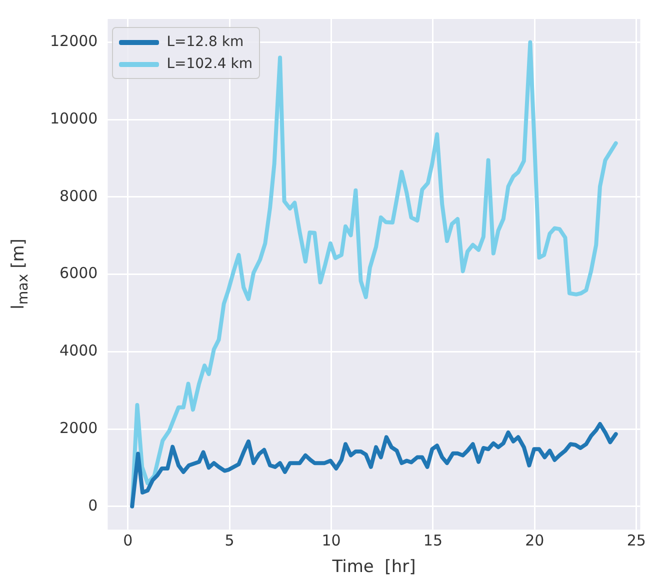 This screenshot has height=586, width=649. What do you see at coordinates (209, 64) in the screenshot?
I see `legend-label: L=102.4 km` at bounding box center [209, 64].